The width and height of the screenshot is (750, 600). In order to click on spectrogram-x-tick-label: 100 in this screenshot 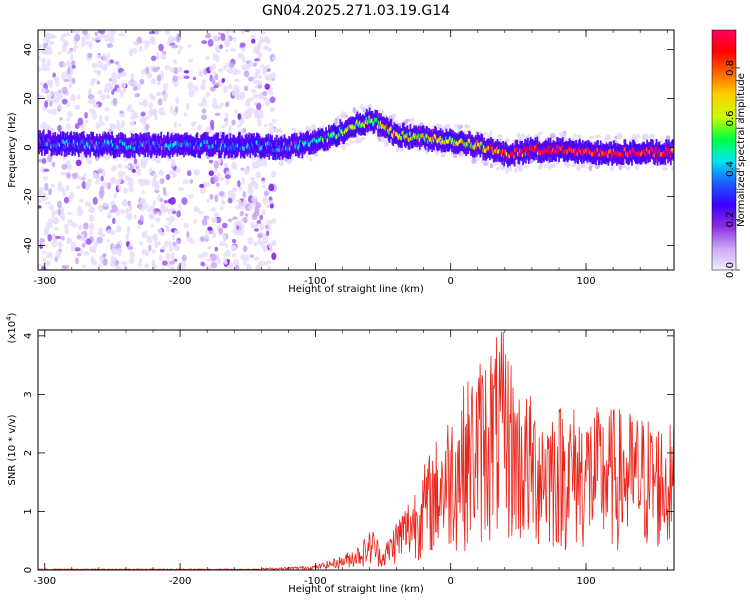, I will do `click(585, 281)`.